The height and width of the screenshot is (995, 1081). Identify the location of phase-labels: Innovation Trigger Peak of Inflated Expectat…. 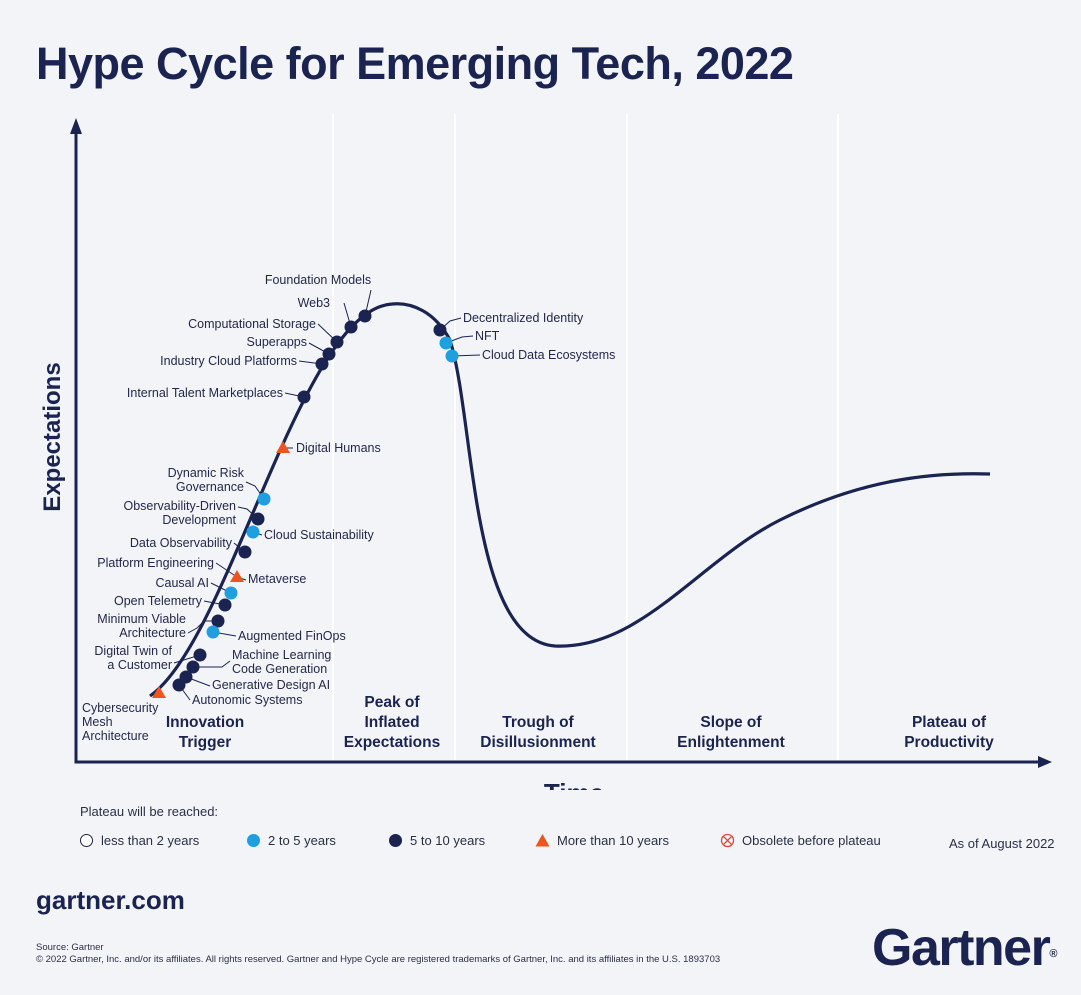
(580, 722).